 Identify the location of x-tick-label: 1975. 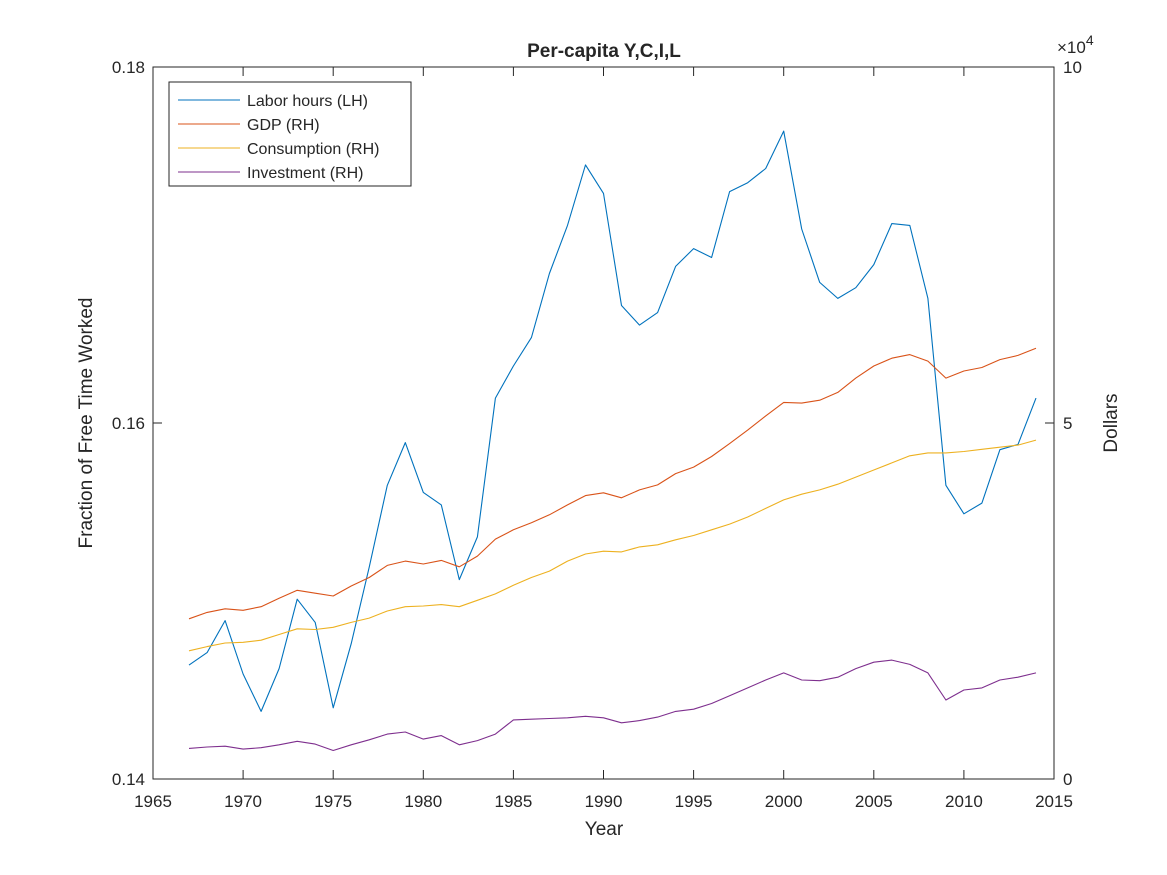
(333, 801).